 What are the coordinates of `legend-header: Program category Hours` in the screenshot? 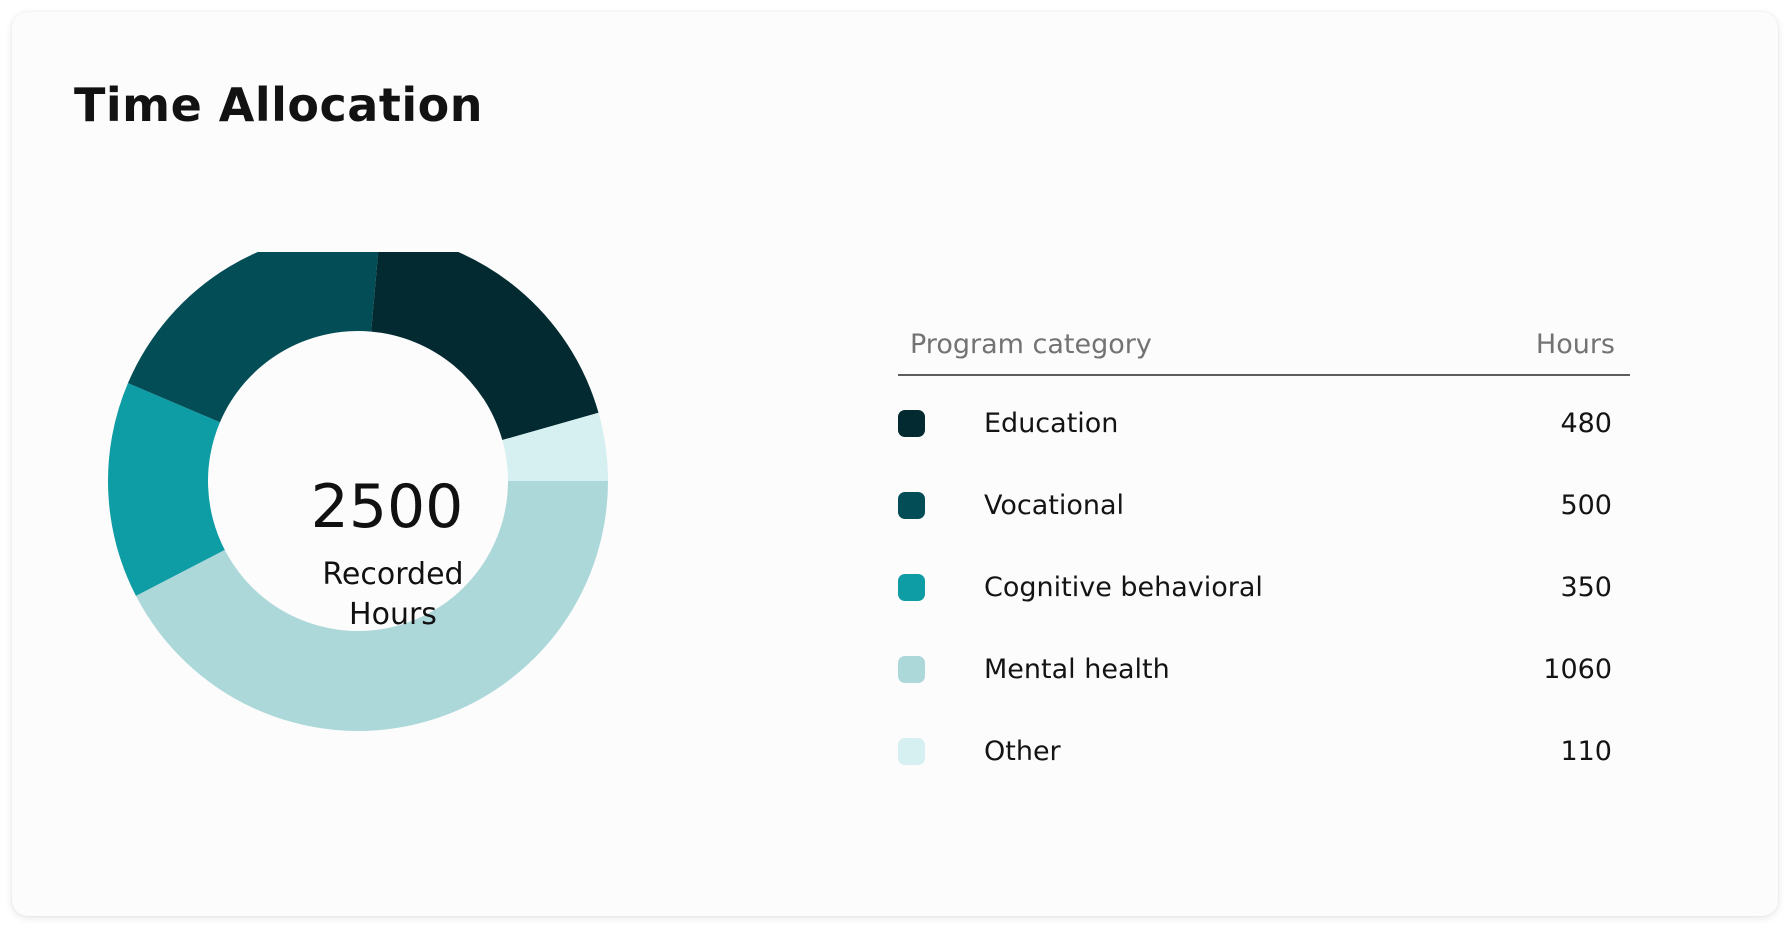 It's located at (1264, 349).